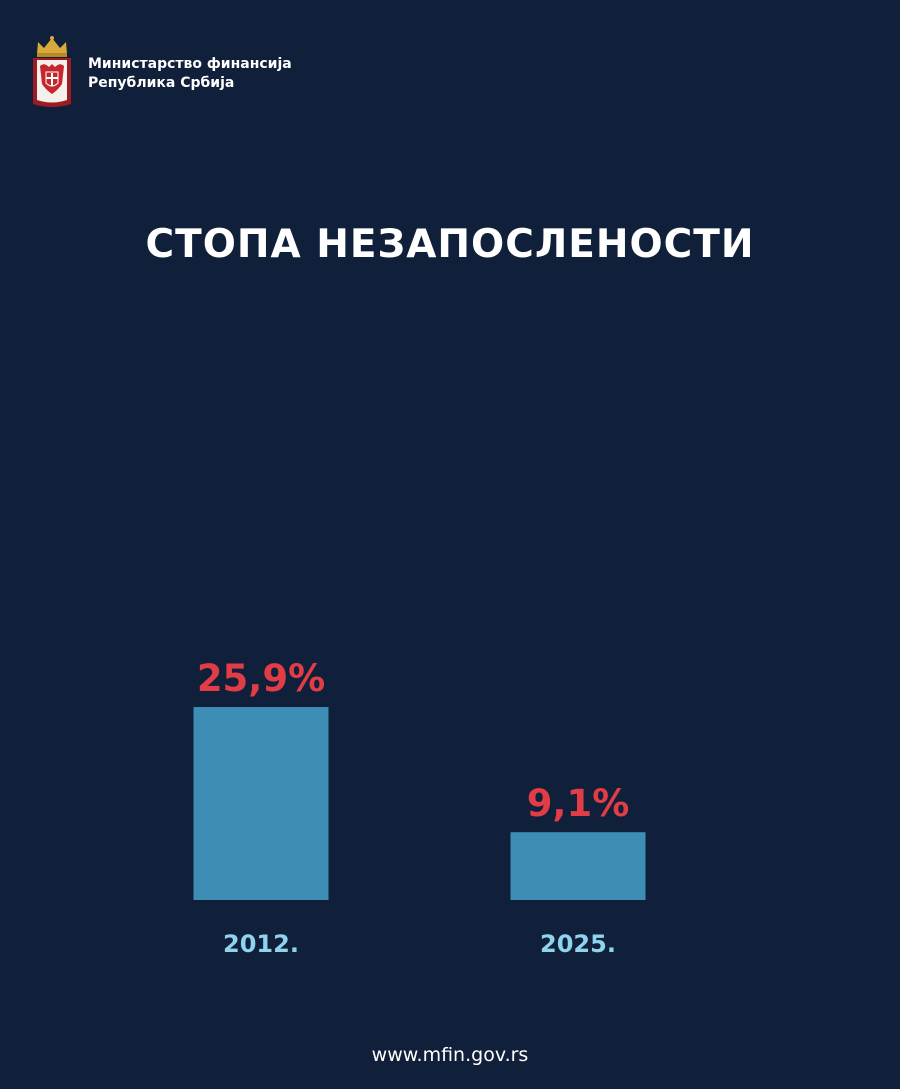  I want to click on serbia-coat-of-arms-icon, so click(52, 71).